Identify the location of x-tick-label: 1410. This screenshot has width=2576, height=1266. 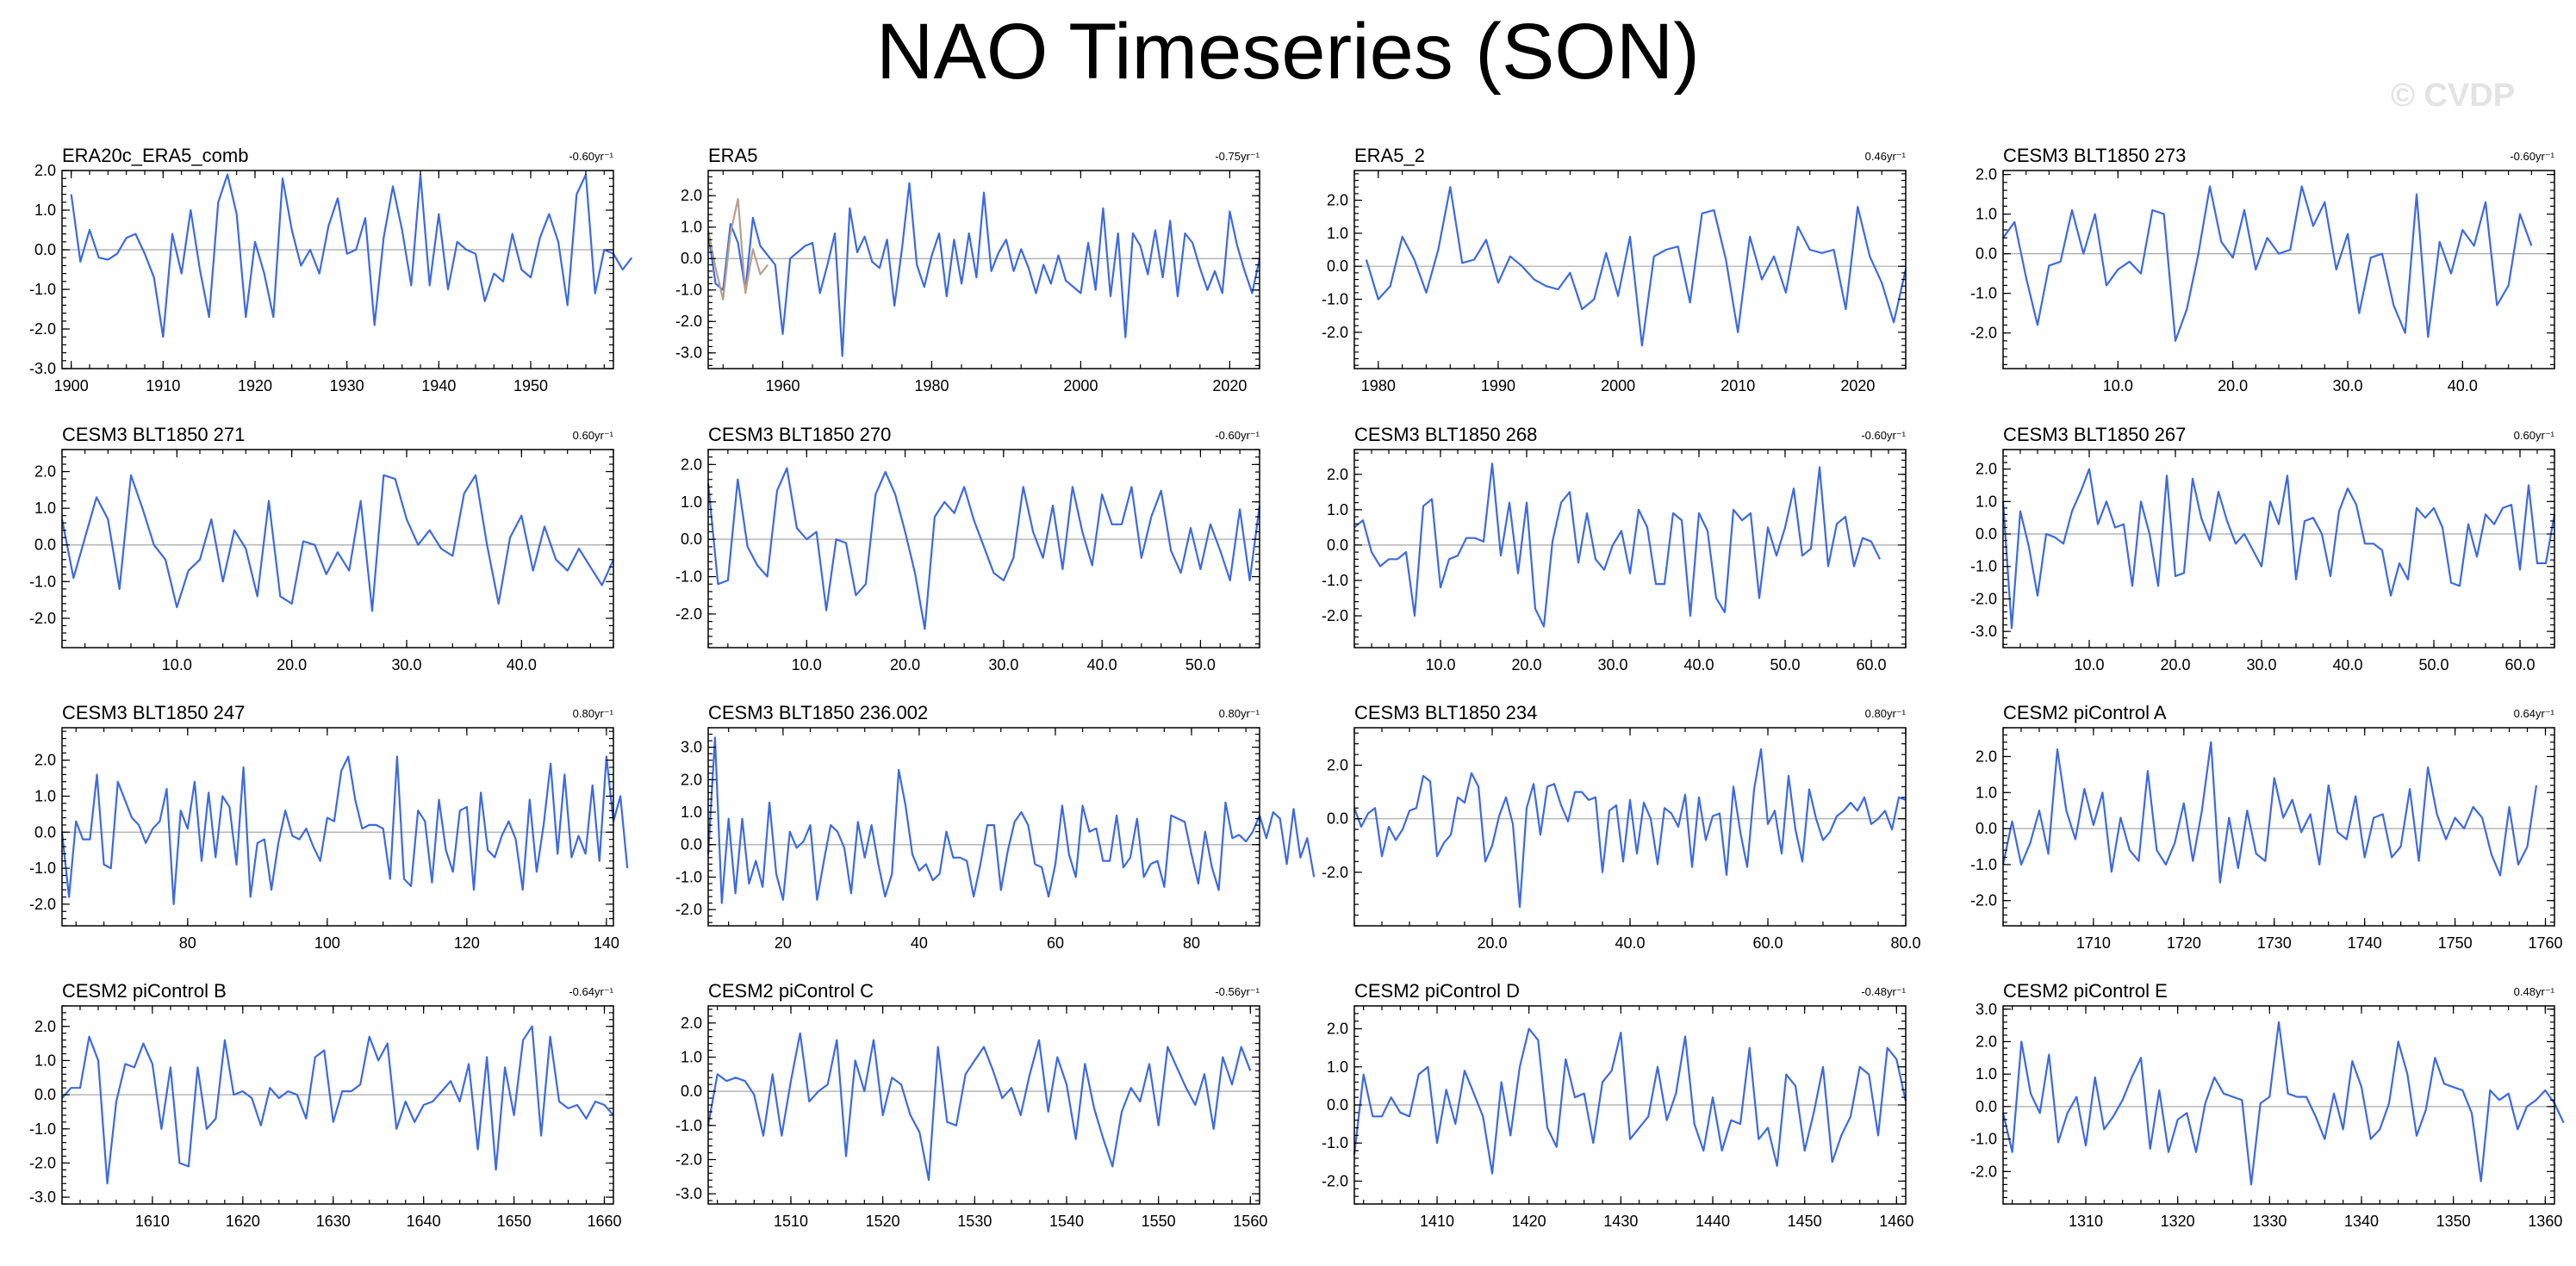
(1437, 1221).